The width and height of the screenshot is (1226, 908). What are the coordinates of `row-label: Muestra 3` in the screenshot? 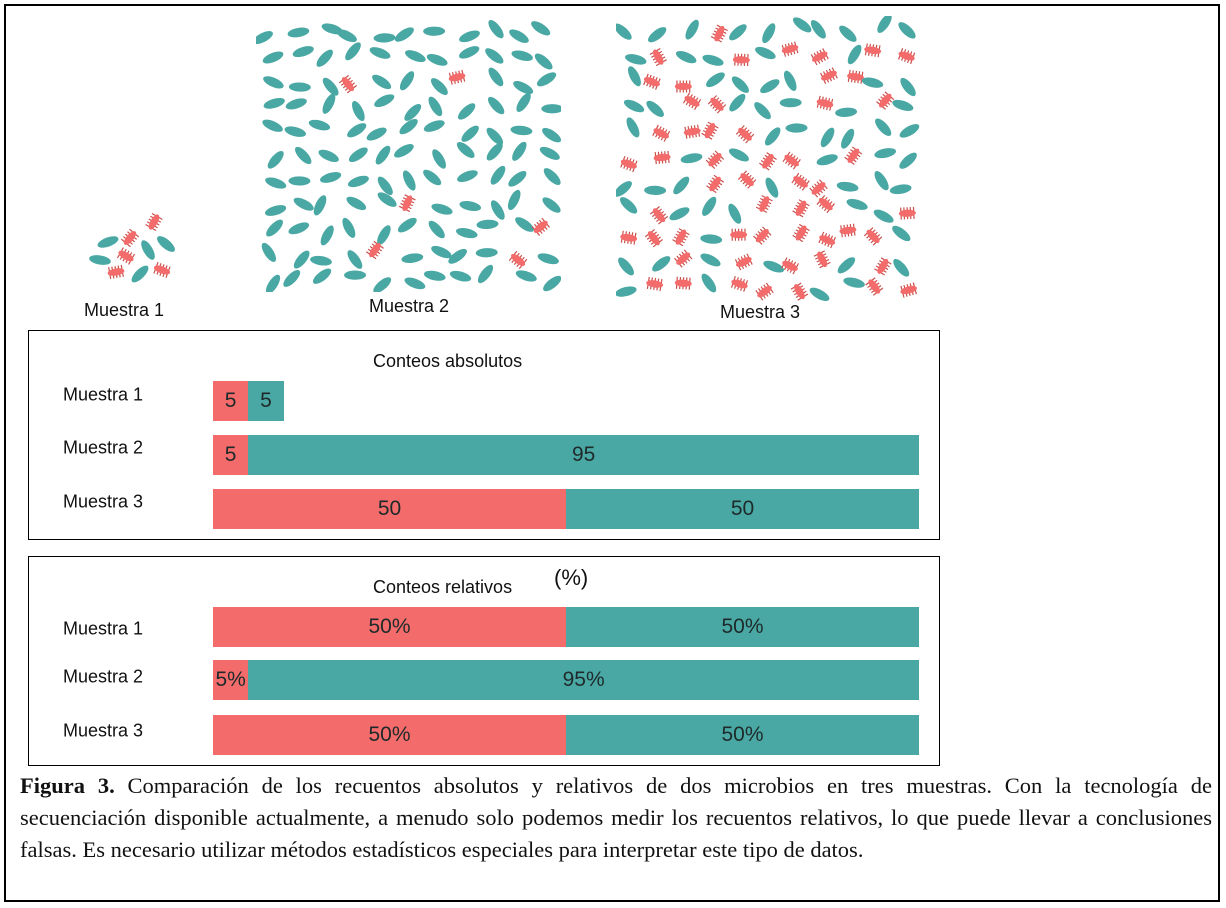 It's located at (103, 501).